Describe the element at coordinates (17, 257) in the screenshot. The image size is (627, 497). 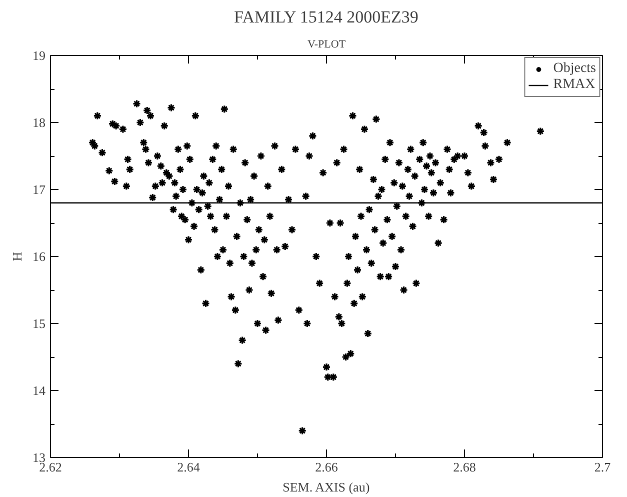
I see `y-axis-title: H` at that location.